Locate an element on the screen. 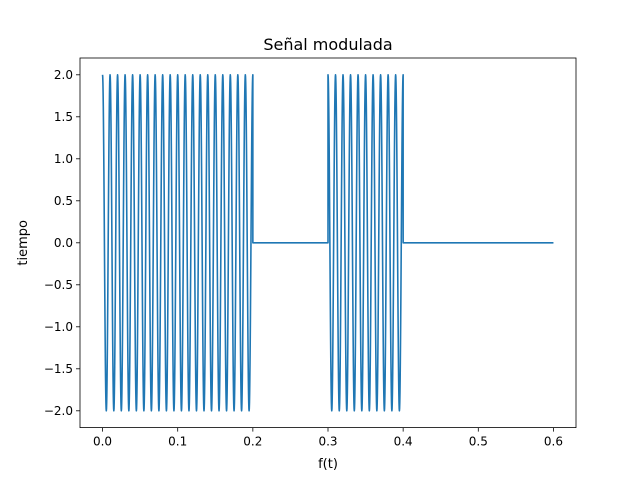 This screenshot has height=480, width=640. y-tick-label: 0.0 is located at coordinates (63, 243).